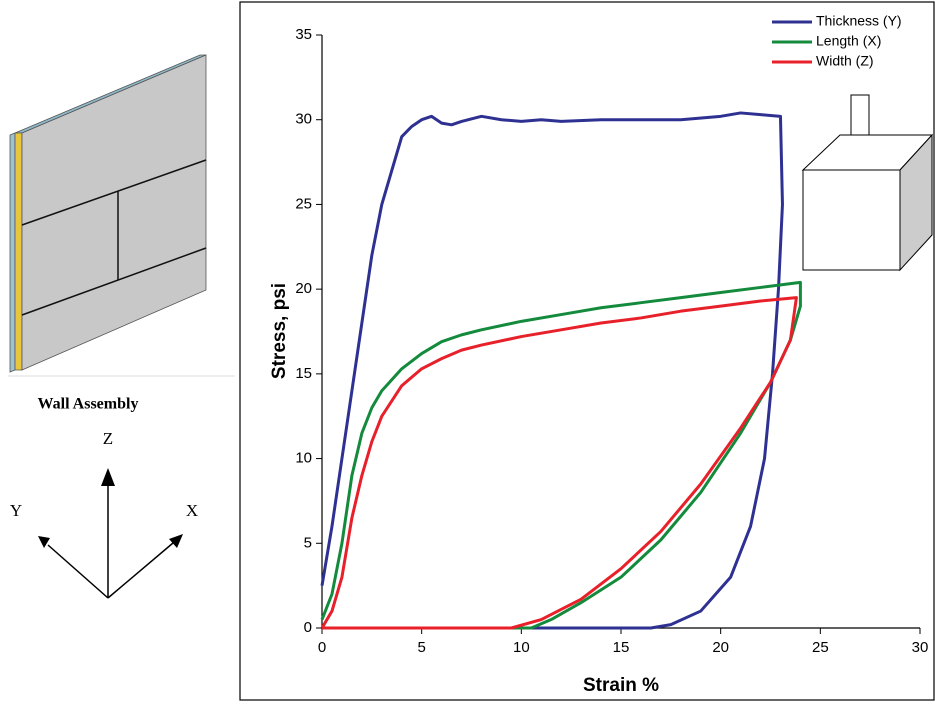 Image resolution: width=935 pixels, height=707 pixels. Describe the element at coordinates (303, 34) in the screenshot. I see `y-tick-label: 35` at that location.